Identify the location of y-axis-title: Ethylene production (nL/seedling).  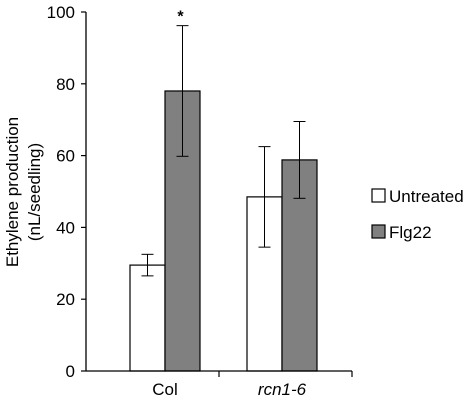
(23, 192).